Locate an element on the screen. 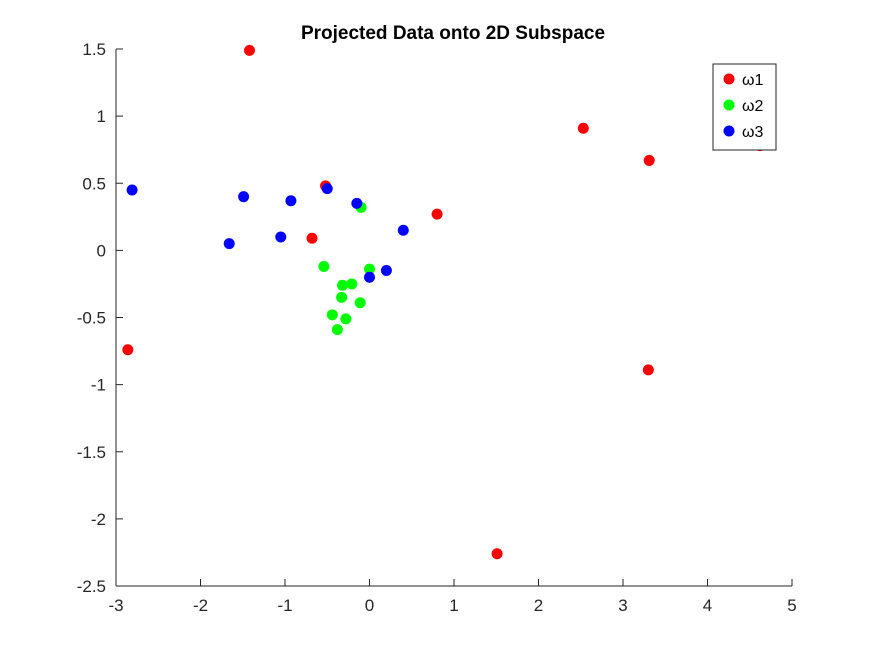 This screenshot has width=875, height=661. legend-box is located at coordinates (744, 107).